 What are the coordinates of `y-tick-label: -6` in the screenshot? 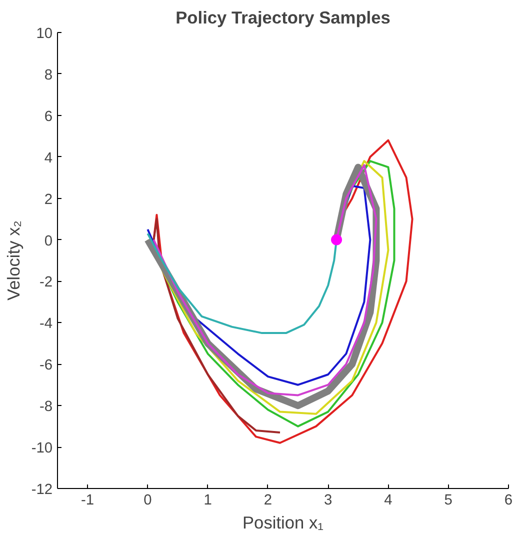 It's located at (46, 366).